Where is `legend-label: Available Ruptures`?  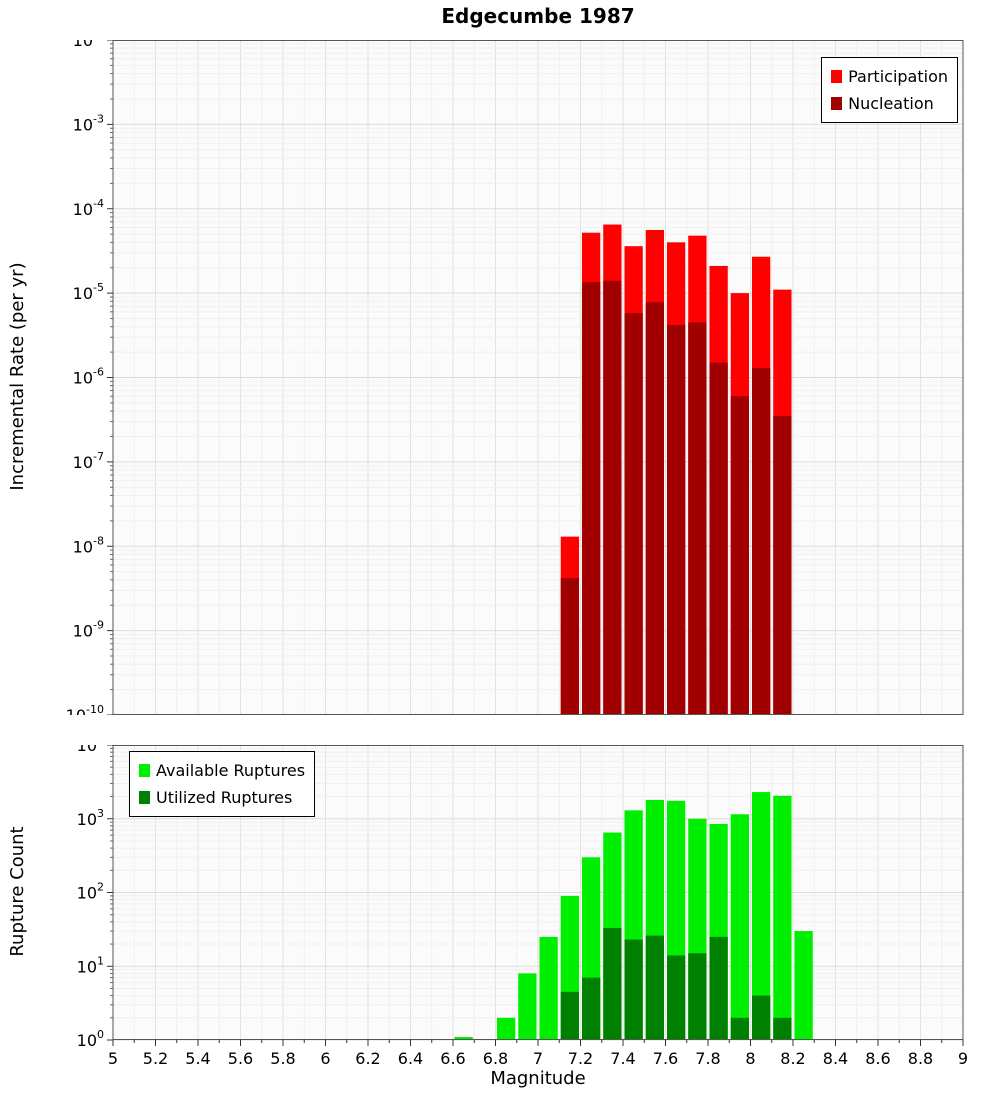
legend-label: Available Ruptures is located at coordinates (231, 770).